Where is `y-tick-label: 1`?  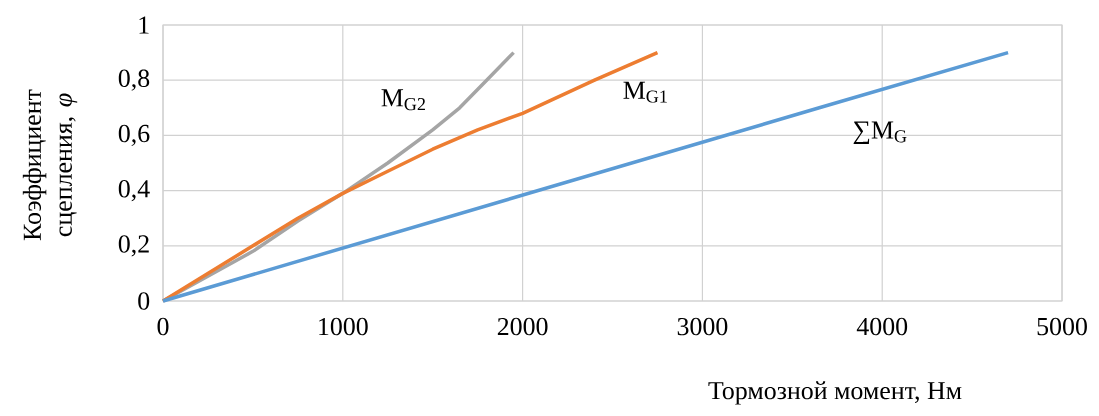
y-tick-label: 1 is located at coordinates (144, 25).